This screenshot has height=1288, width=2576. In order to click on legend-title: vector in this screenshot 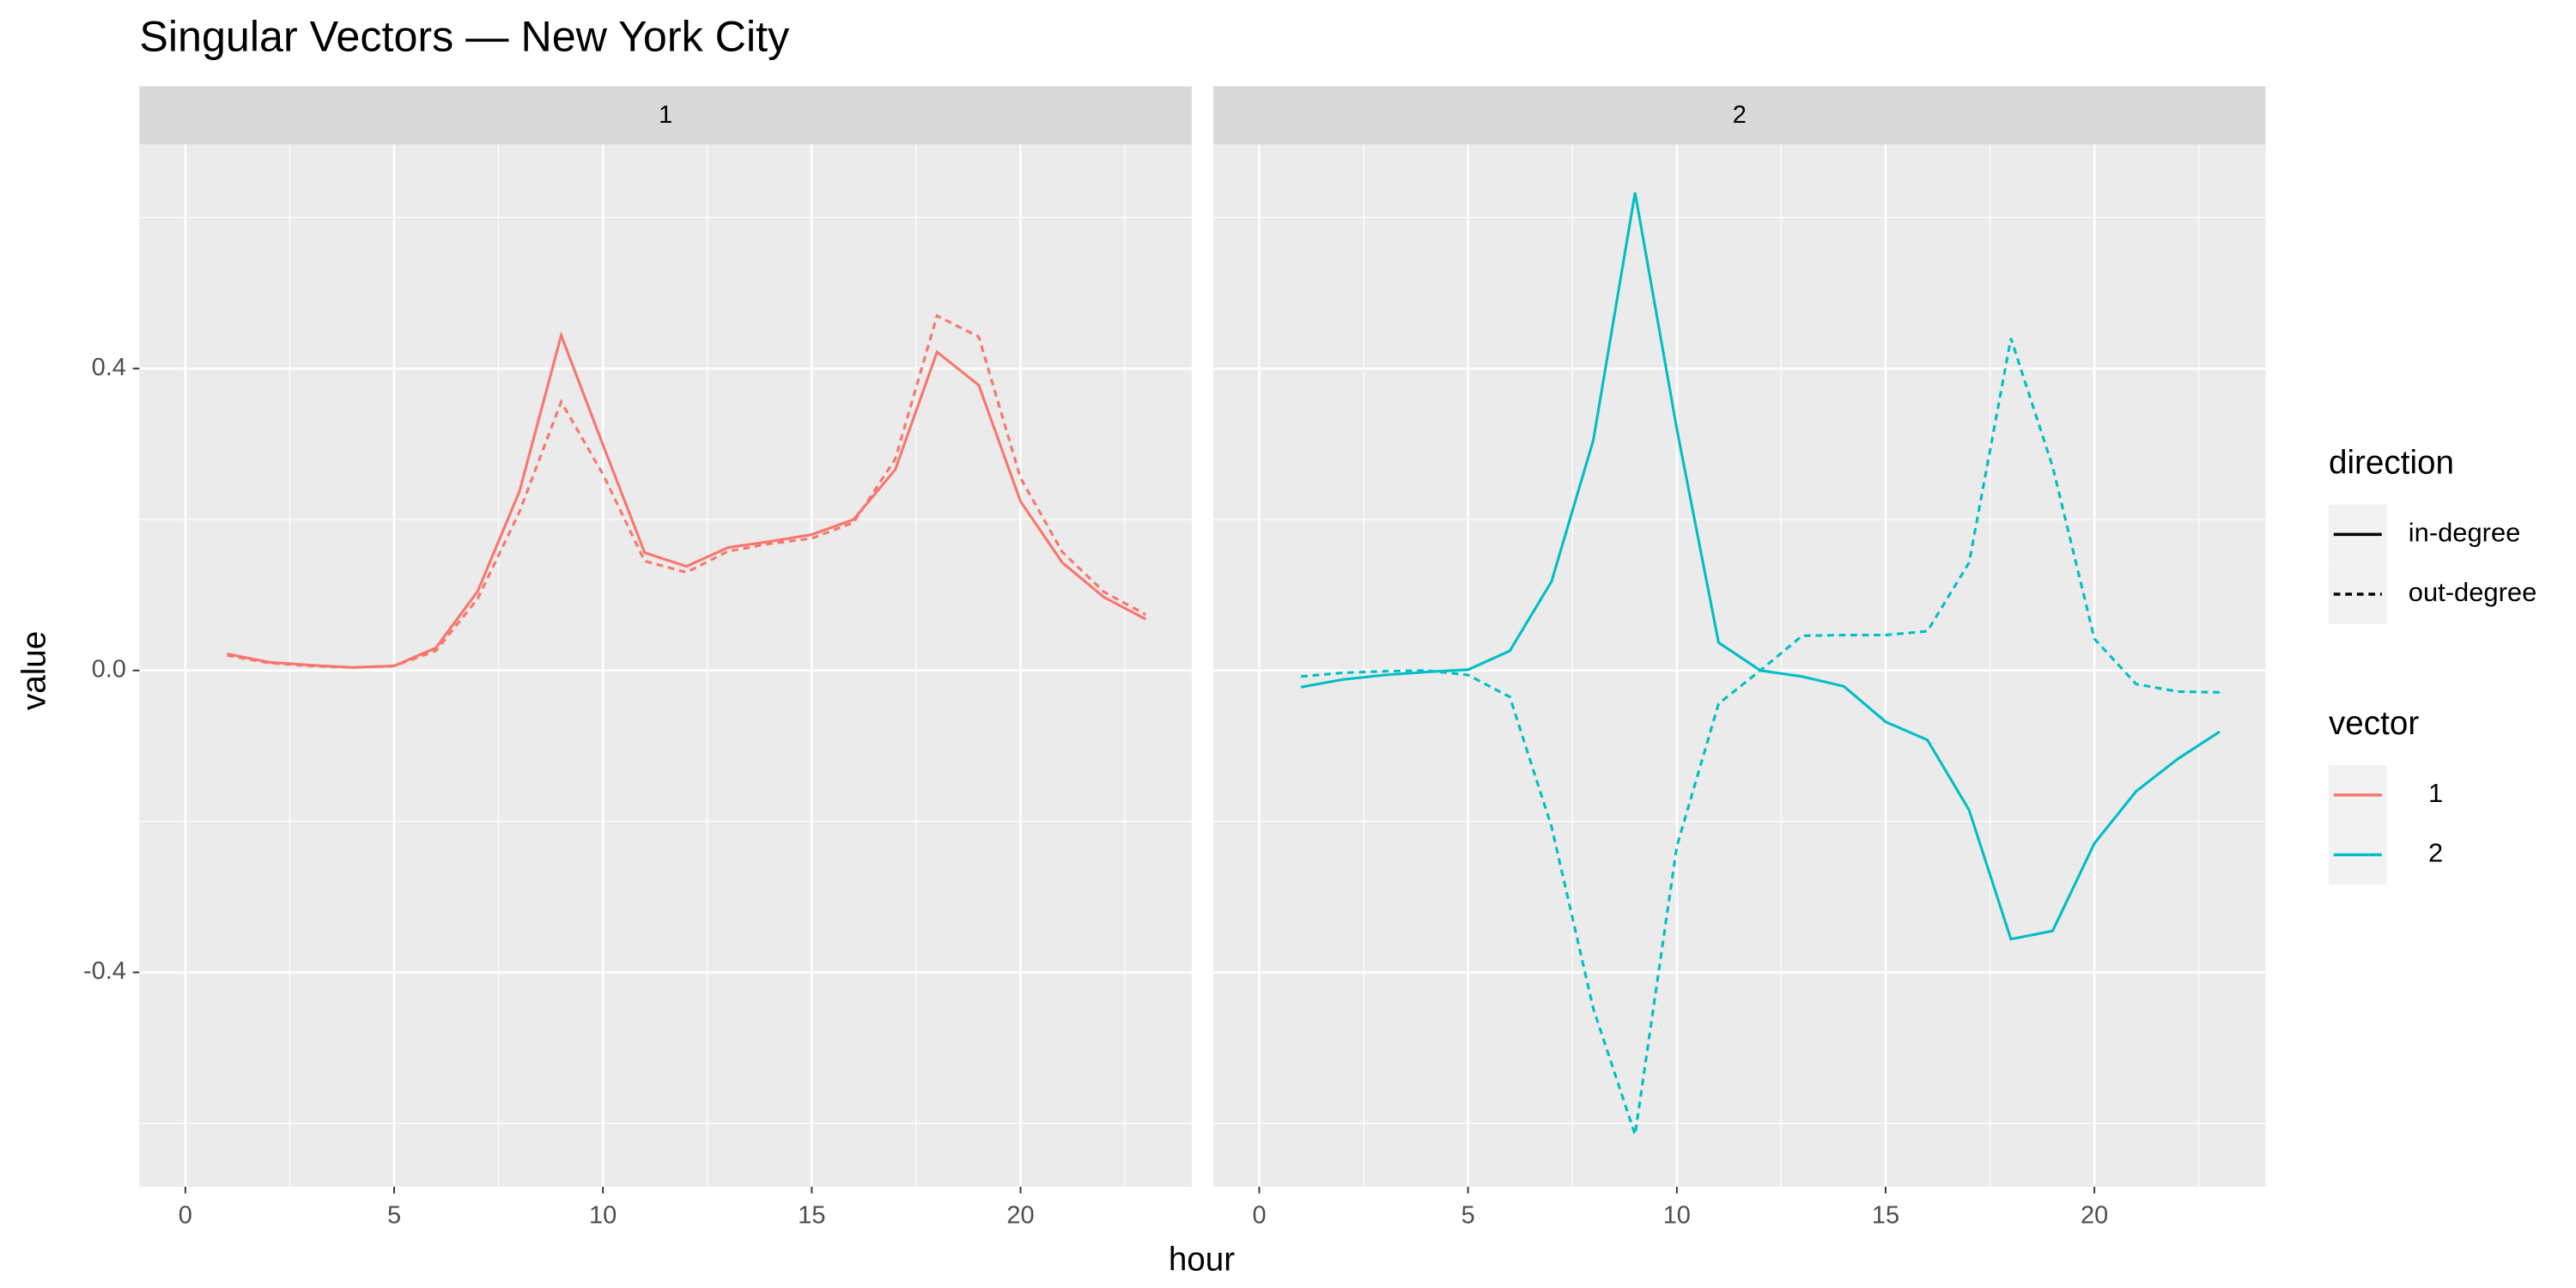, I will do `click(2374, 724)`.